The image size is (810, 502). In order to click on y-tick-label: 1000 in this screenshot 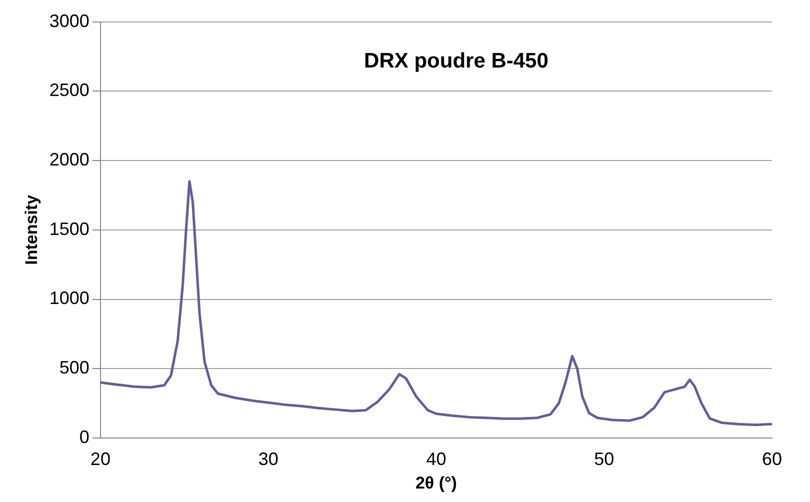, I will do `click(69, 298)`.